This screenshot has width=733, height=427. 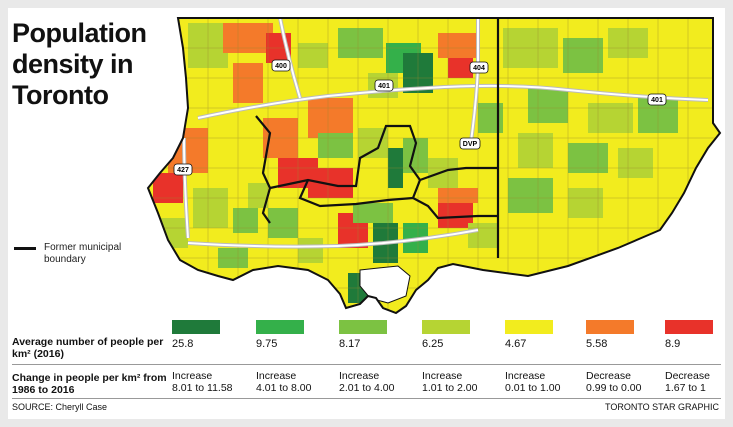 I want to click on title-line: Toronto, so click(x=60, y=95).